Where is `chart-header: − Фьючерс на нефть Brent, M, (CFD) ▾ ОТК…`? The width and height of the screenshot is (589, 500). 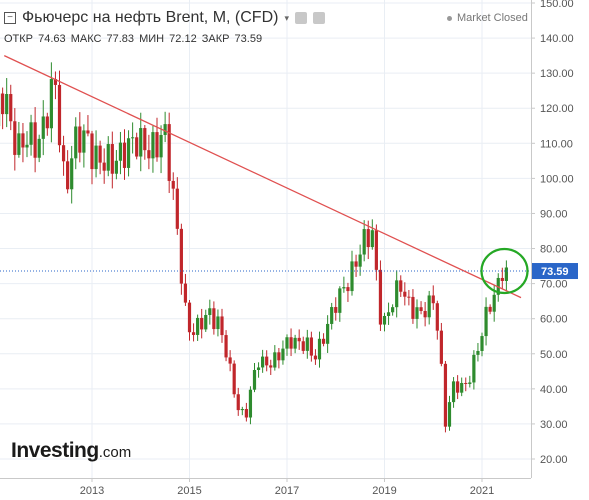 chart-header: − Фьючерс на нефть Brent, M, (CFD) ▾ ОТК… is located at coordinates (294, 25).